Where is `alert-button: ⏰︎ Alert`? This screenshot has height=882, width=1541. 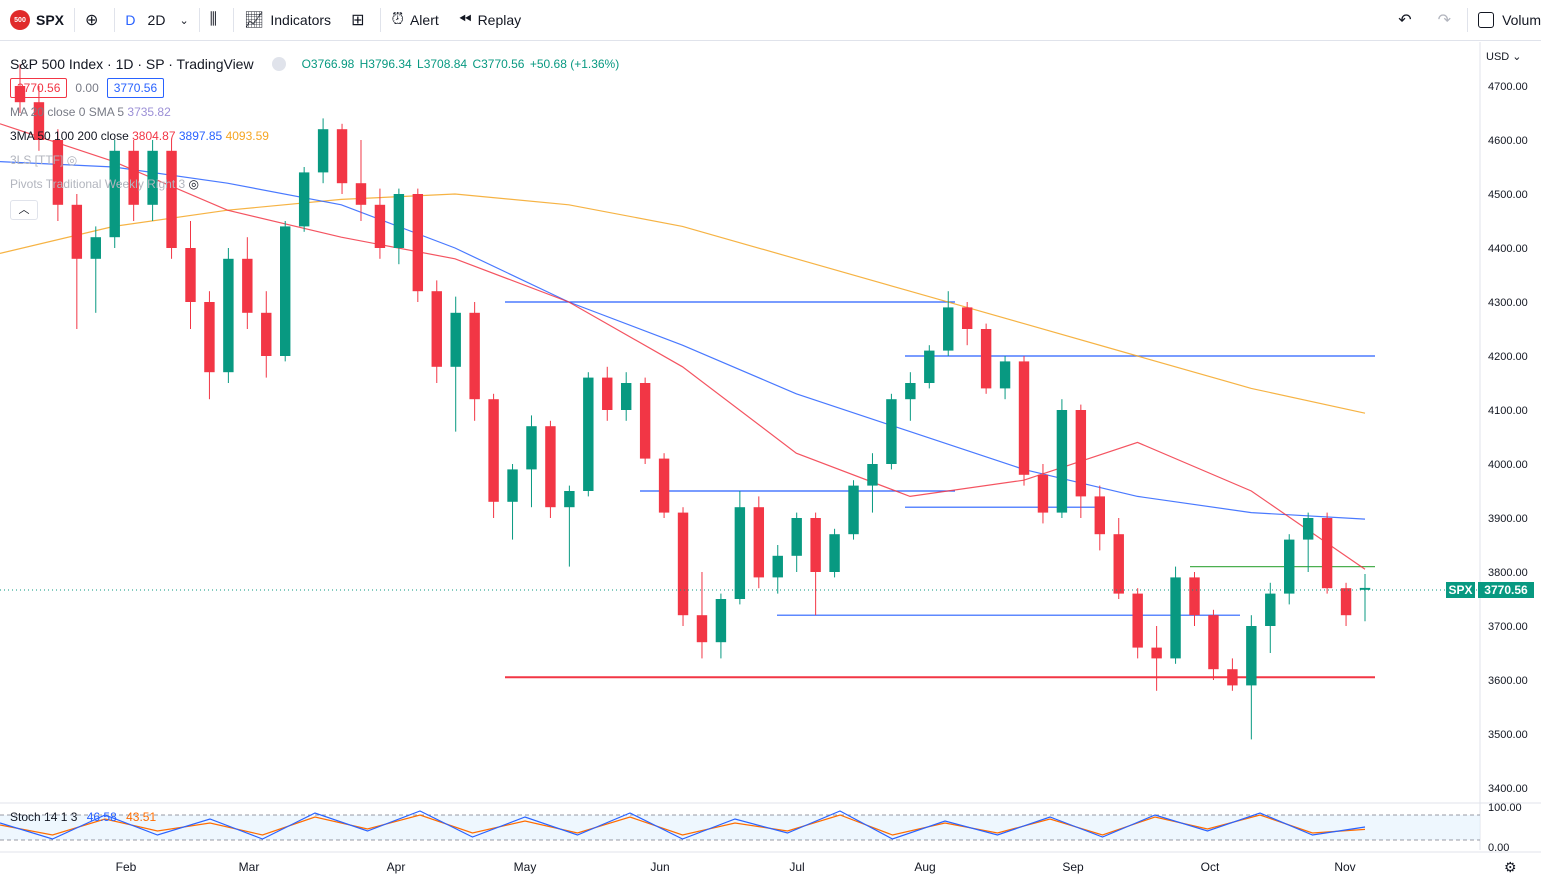 alert-button: ⏰︎ Alert is located at coordinates (414, 20).